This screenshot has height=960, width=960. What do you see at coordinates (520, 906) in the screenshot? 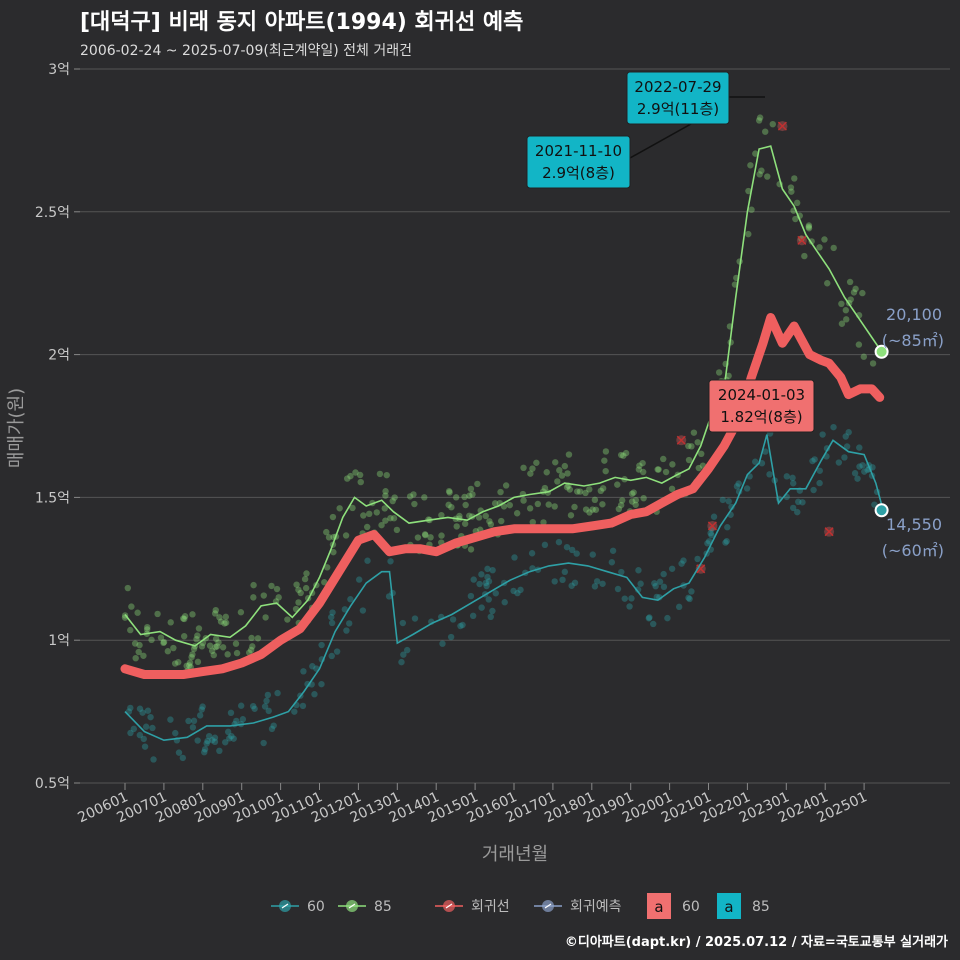
I see `legend: 60 85 회귀선 회귀예측 a 60 a 85` at bounding box center [520, 906].